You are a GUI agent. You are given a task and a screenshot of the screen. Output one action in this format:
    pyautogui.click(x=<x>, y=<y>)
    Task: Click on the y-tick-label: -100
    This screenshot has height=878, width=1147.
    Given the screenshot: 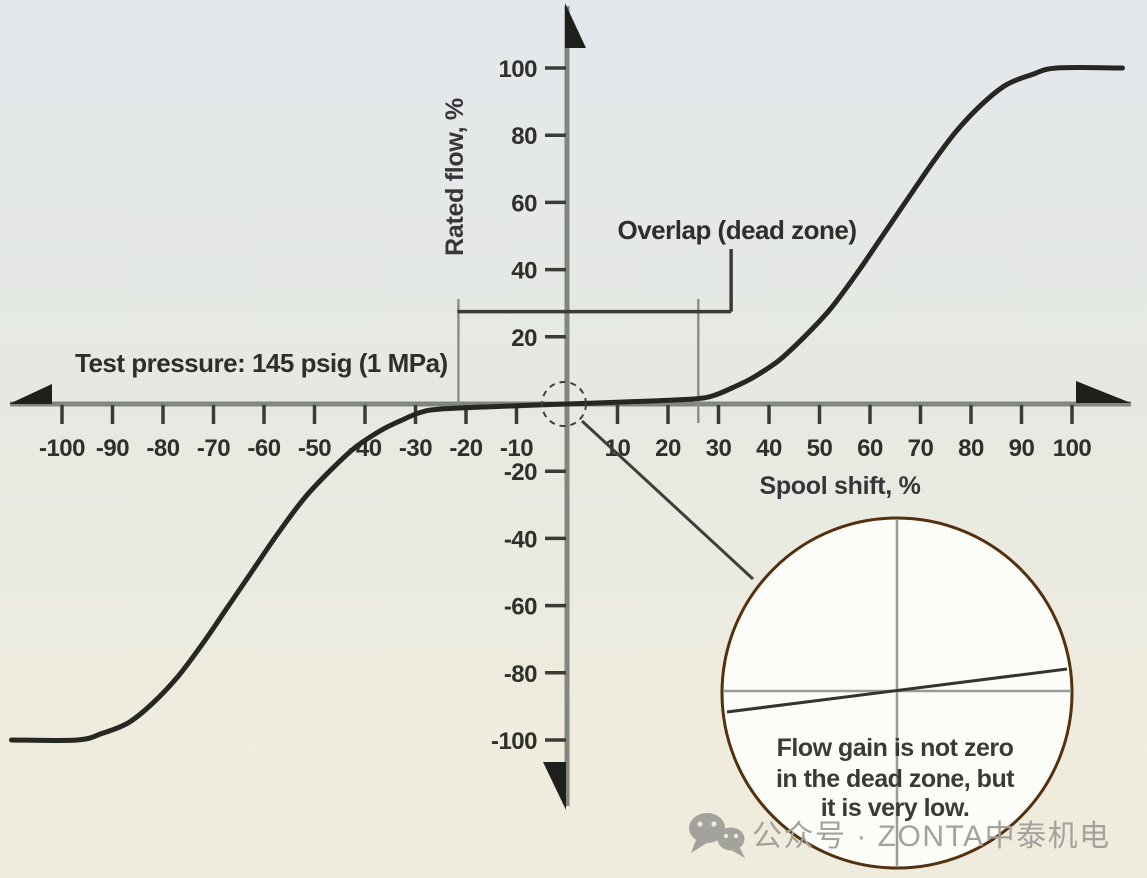 What is the action you would take?
    pyautogui.click(x=514, y=741)
    